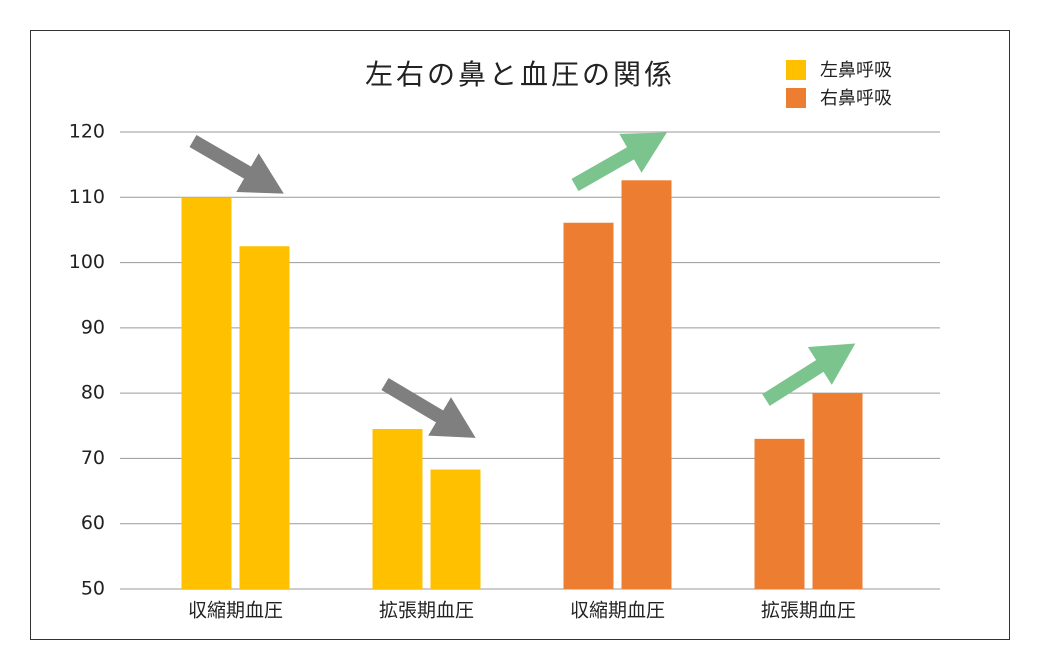 This screenshot has width=1040, height=670. I want to click on y-tick-label: 120, so click(87, 132).